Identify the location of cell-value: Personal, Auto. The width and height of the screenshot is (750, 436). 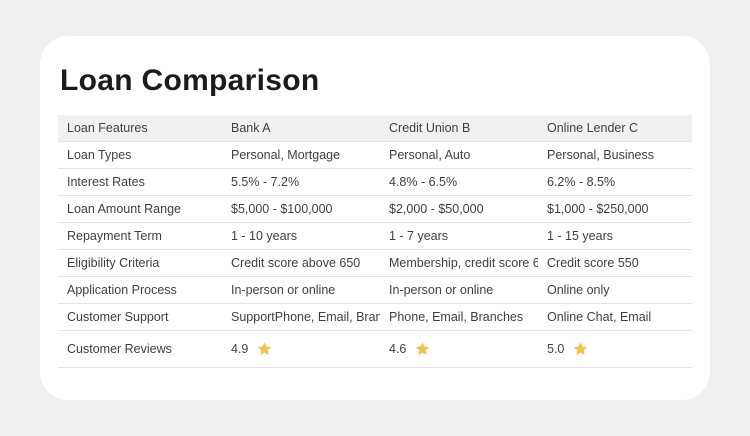
(430, 155).